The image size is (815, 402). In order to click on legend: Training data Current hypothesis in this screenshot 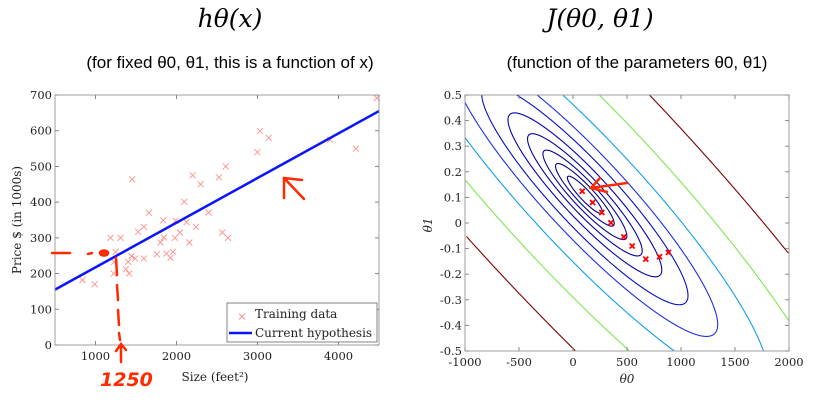, I will do `click(302, 322)`.